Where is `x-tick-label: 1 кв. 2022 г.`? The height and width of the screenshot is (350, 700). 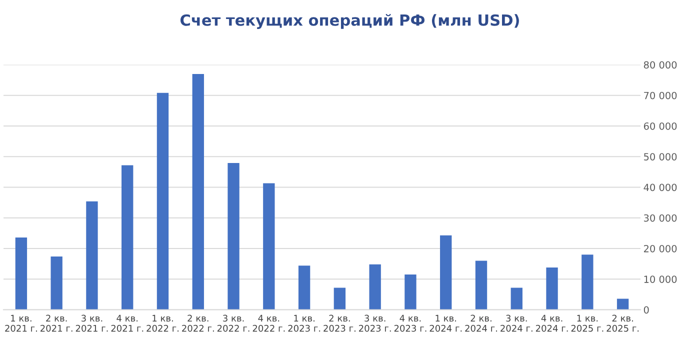
x-tick-label: 1 кв. 2022 г. is located at coordinates (162, 323).